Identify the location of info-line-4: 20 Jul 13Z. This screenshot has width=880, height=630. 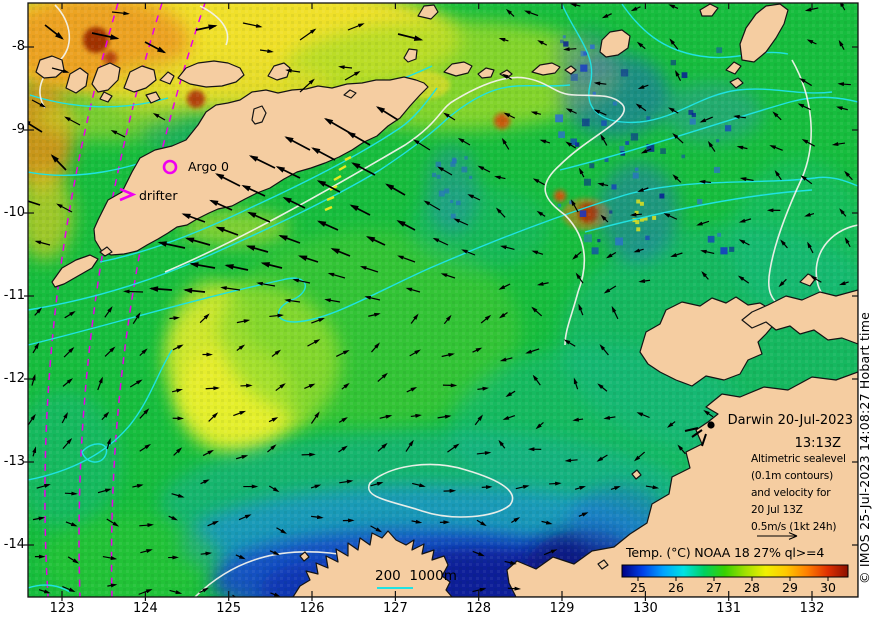
(777, 510).